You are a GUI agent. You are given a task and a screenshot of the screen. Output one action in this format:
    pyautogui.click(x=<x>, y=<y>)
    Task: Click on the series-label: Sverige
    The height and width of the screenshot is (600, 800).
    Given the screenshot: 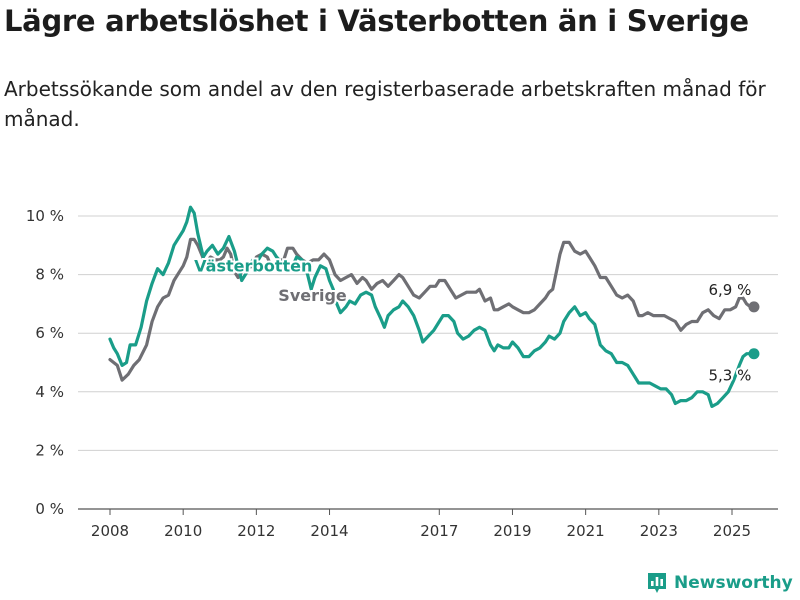 What is the action you would take?
    pyautogui.click(x=312, y=295)
    